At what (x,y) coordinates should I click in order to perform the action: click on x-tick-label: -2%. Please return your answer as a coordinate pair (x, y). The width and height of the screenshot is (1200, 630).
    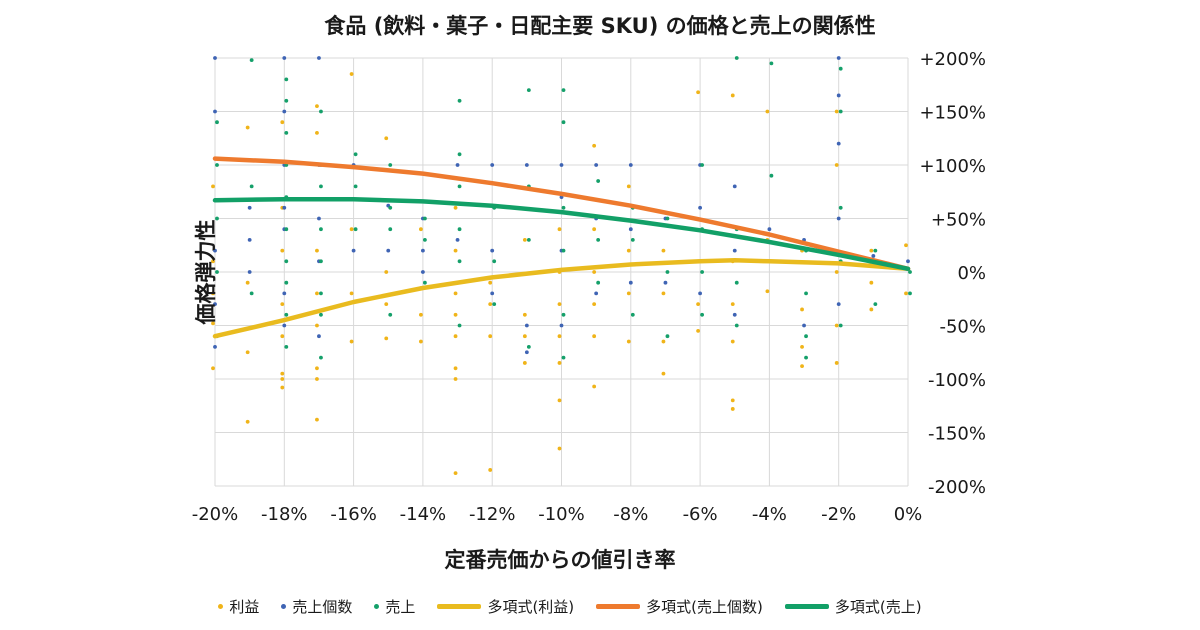
    Looking at the image, I should click on (838, 514).